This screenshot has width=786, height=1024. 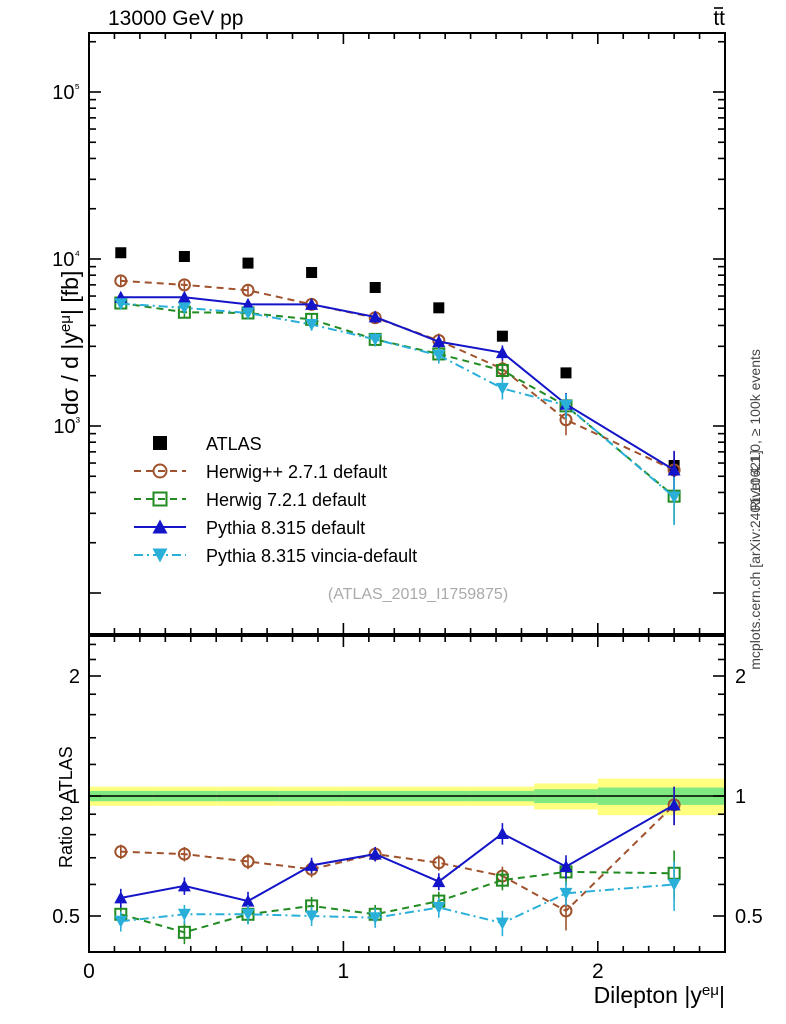 What do you see at coordinates (502, 370) in the screenshot?
I see `marker-Herwig 7.2.1 default` at bounding box center [502, 370].